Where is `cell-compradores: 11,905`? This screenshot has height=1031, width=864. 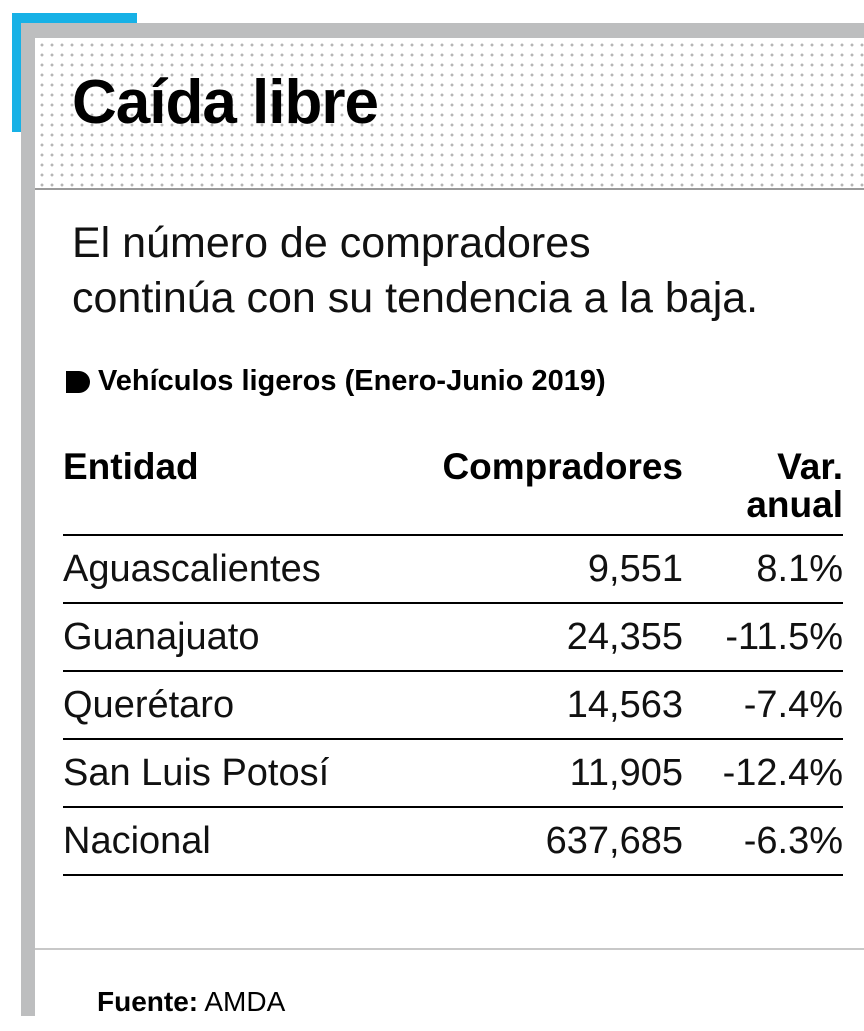
cell-compradores: 11,905 is located at coordinates (538, 773).